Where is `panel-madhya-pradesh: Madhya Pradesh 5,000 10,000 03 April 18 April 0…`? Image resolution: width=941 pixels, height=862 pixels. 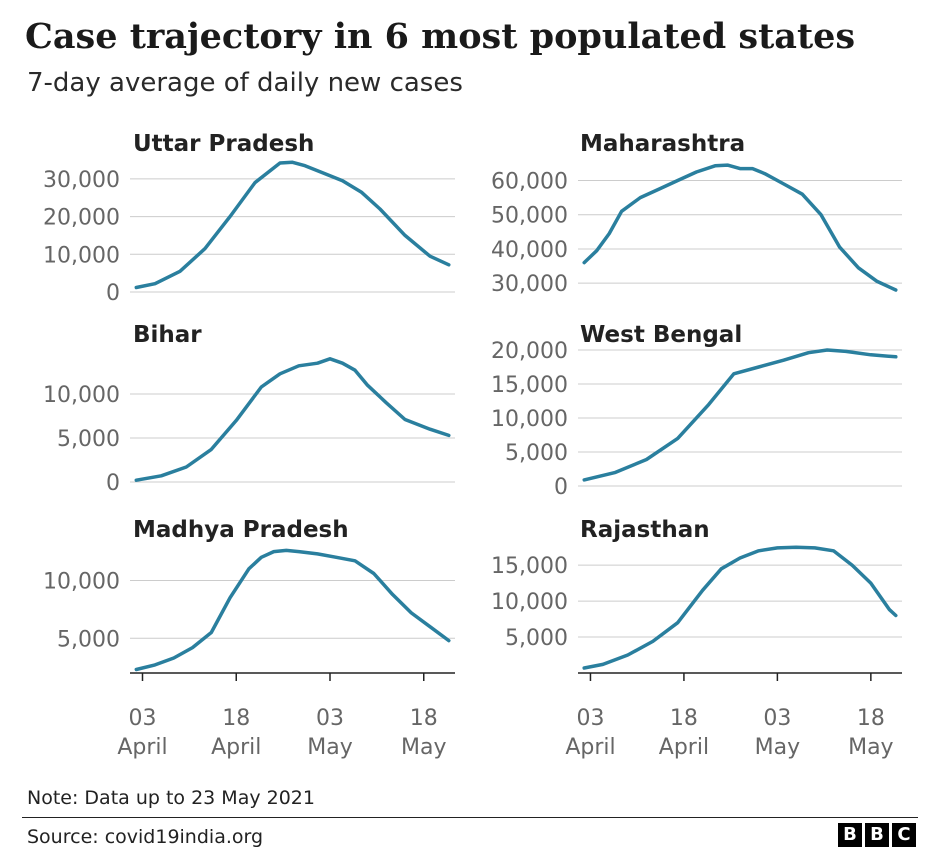
panel-madhya-pradesh: Madhya Pradesh 5,000 10,000 03 April 18 April 0… is located at coordinates (249, 638).